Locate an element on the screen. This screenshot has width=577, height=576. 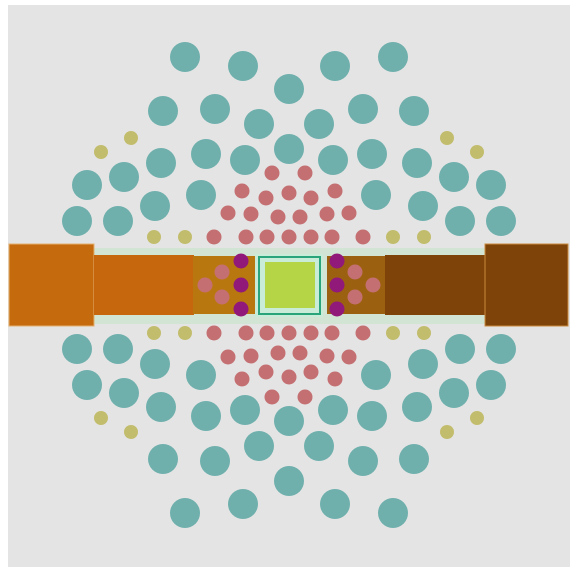
via-holes is located at coordinates (289, 285).